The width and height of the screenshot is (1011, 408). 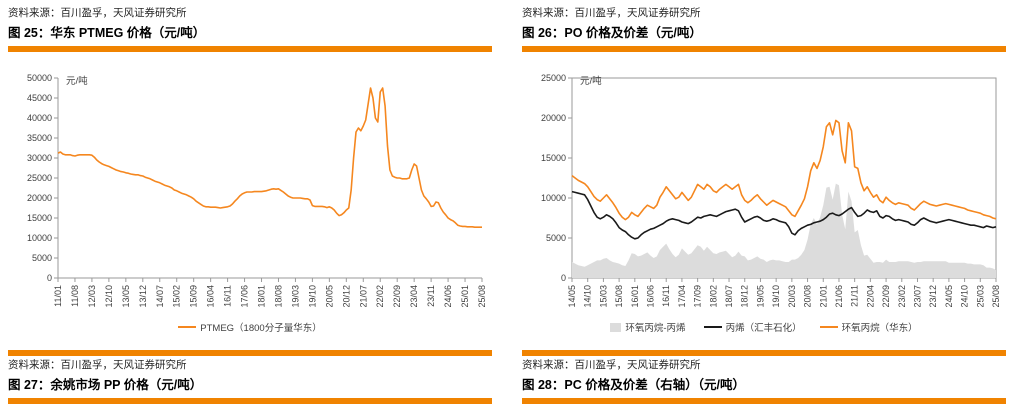 What do you see at coordinates (764, 377) in the screenshot?
I see `next-figure-header: 资料来源：百川盈孚，天风证券研究所 图 28：PC 价格及价差（右轴）（元/吨）` at bounding box center [764, 377].